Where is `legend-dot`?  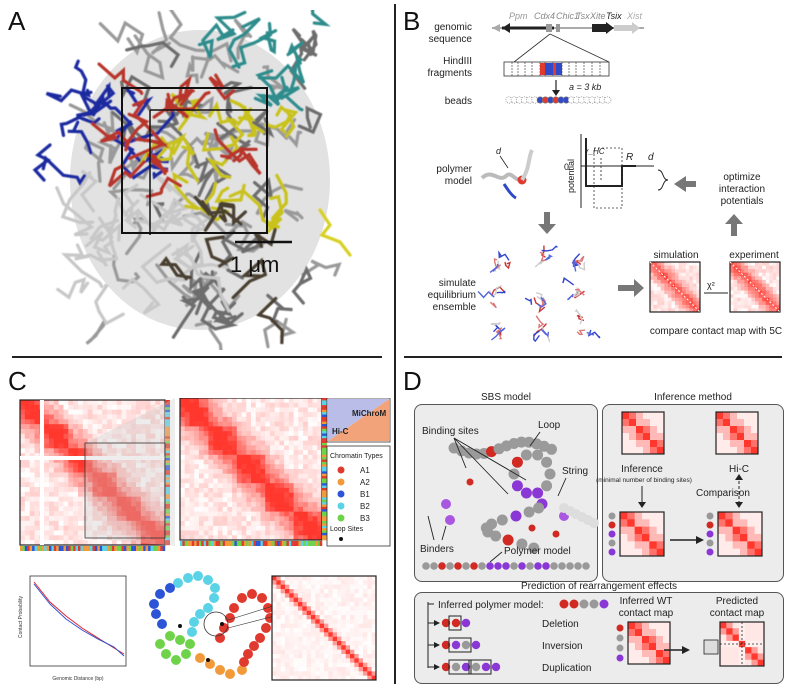
legend-dot is located at coordinates (341, 518).